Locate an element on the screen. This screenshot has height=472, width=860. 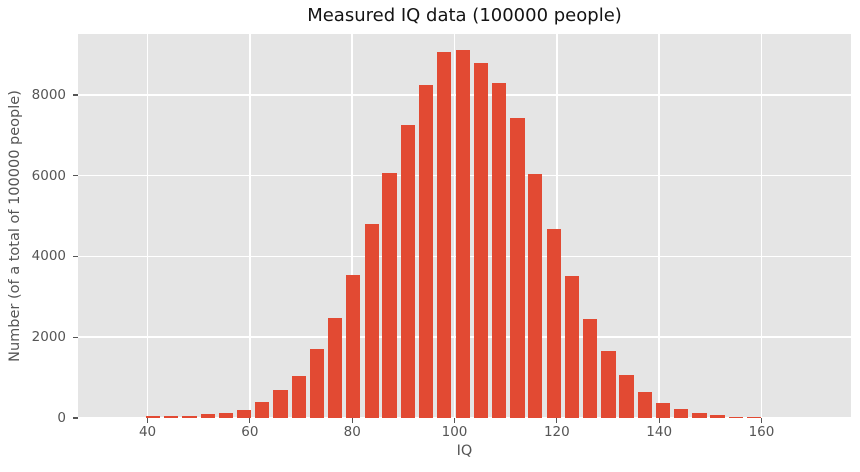
x-tick-label-60: 60 is located at coordinates (250, 432).